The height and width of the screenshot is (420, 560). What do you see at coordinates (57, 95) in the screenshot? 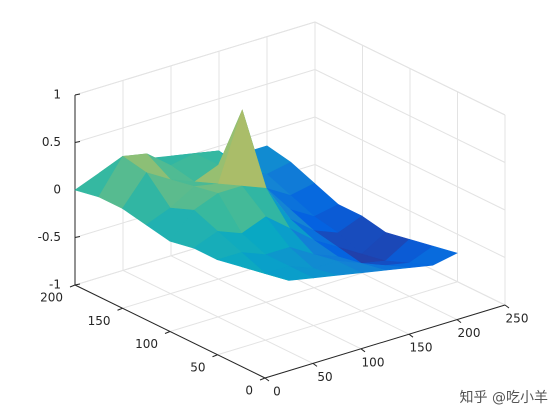
I see `z-tick-label: 1` at bounding box center [57, 95].